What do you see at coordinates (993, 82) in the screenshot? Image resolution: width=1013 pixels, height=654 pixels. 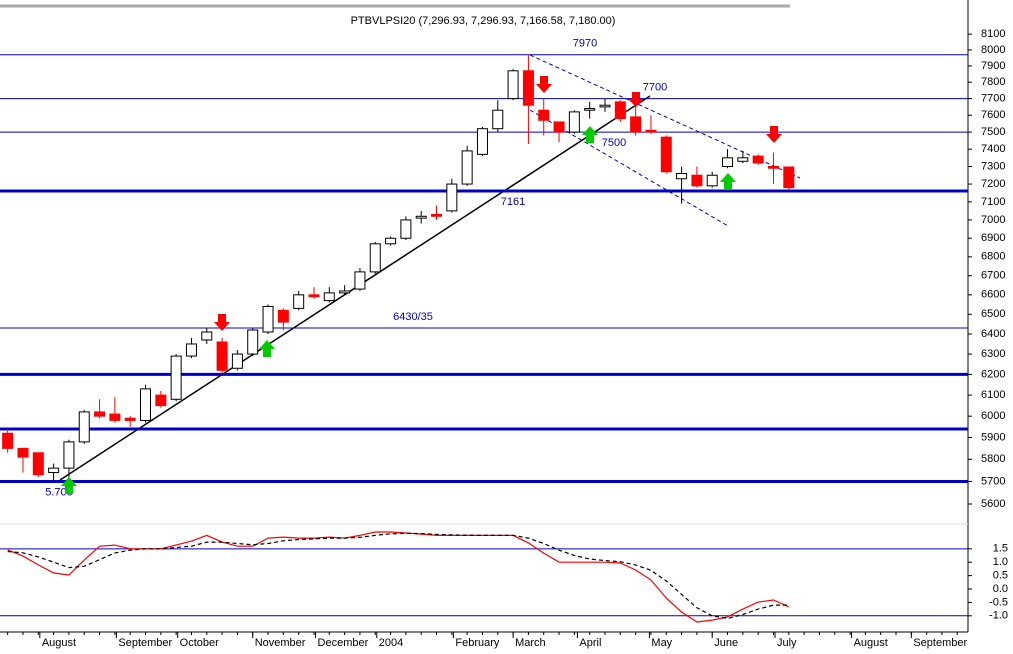 I see `y-tick-label: 7800` at bounding box center [993, 82].